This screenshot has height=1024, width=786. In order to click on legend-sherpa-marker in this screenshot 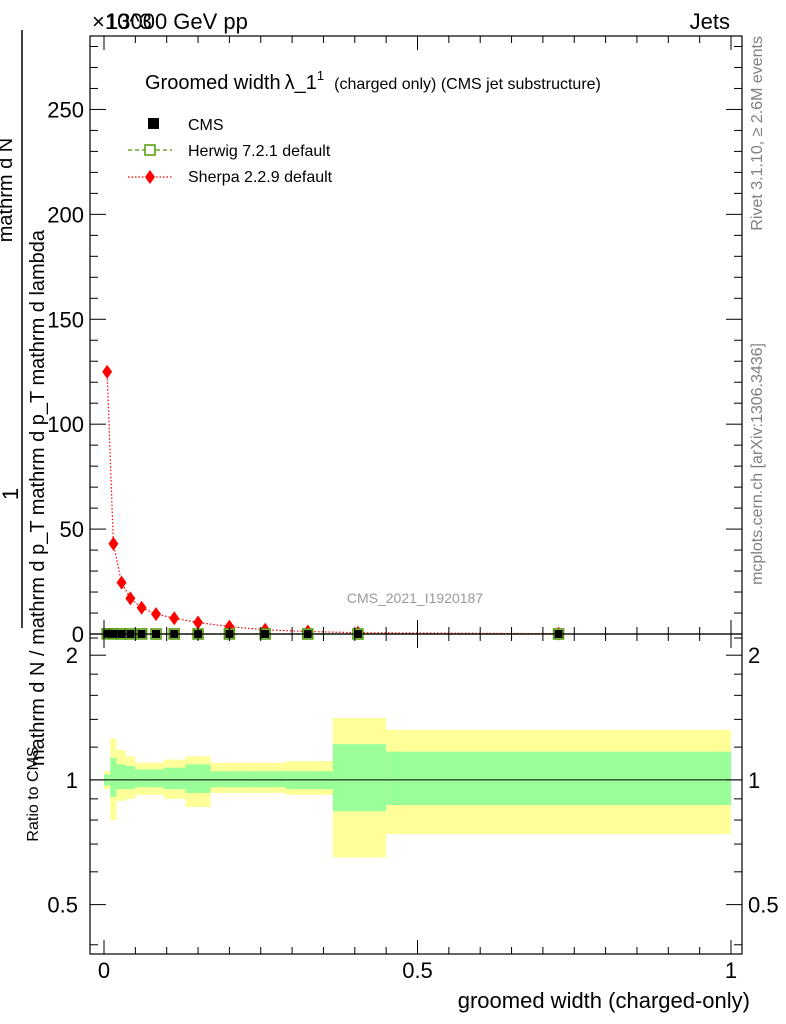, I will do `click(150, 177)`.